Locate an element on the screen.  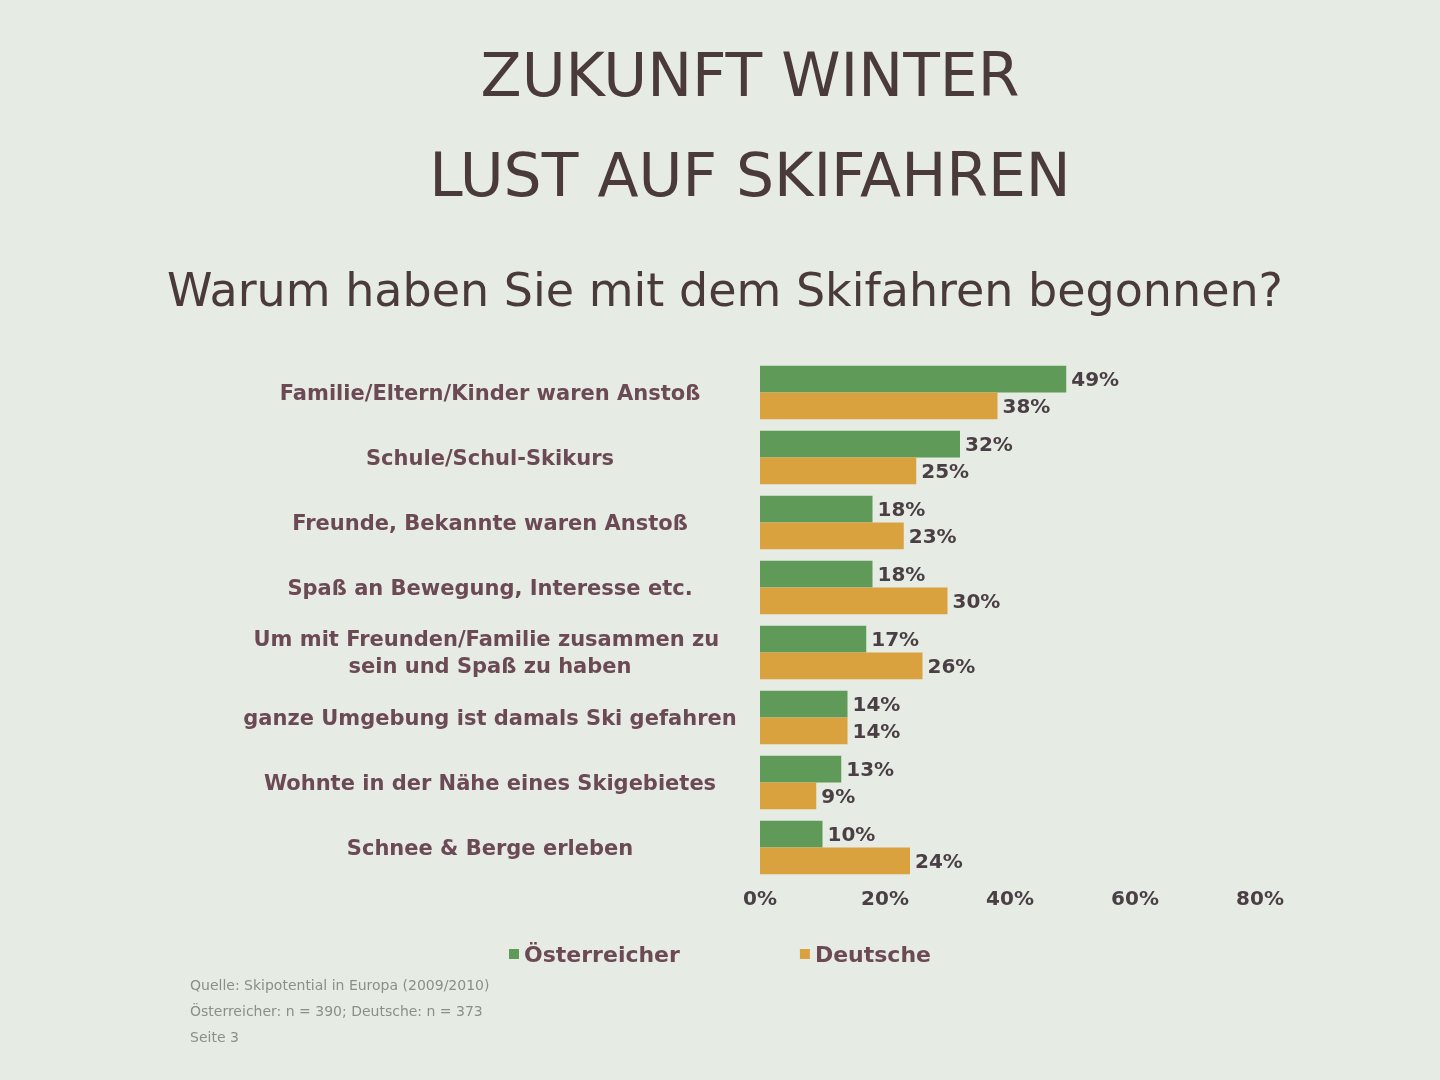
data-label: 49% is located at coordinates (1095, 379).